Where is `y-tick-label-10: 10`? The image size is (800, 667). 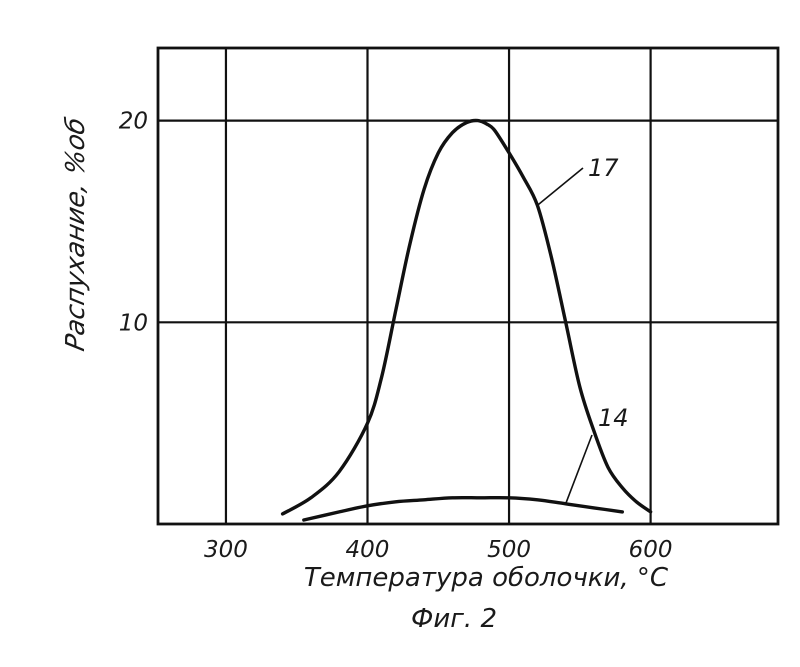 y-tick-label-10: 10 is located at coordinates (133, 323).